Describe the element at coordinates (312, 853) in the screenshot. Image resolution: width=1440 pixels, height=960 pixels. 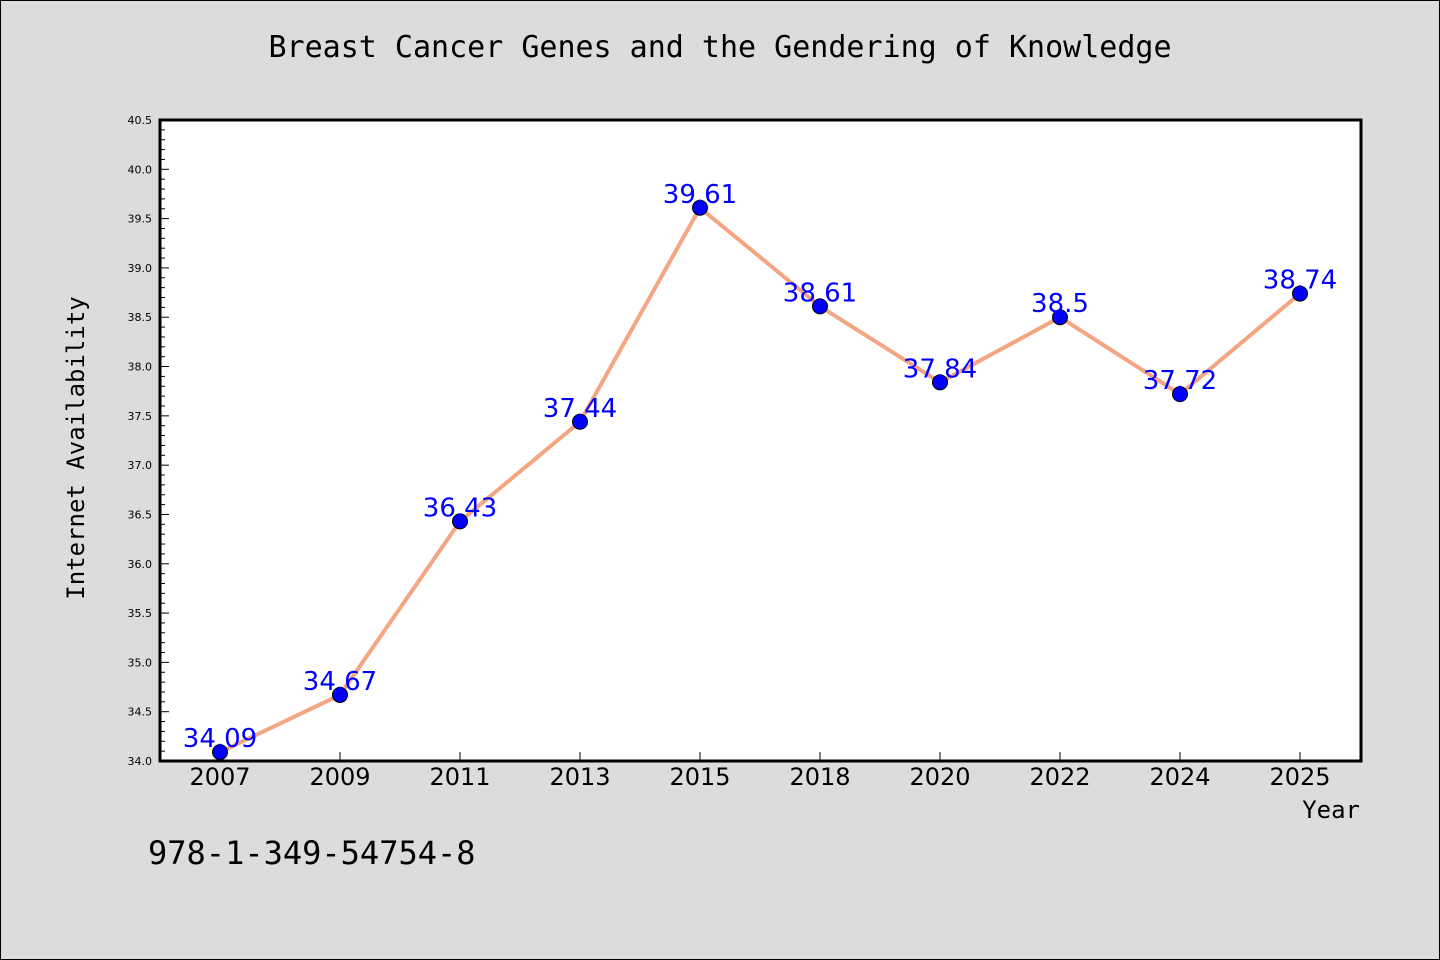
I see `isbn-footnote: 978-1-349-54754-8` at that location.